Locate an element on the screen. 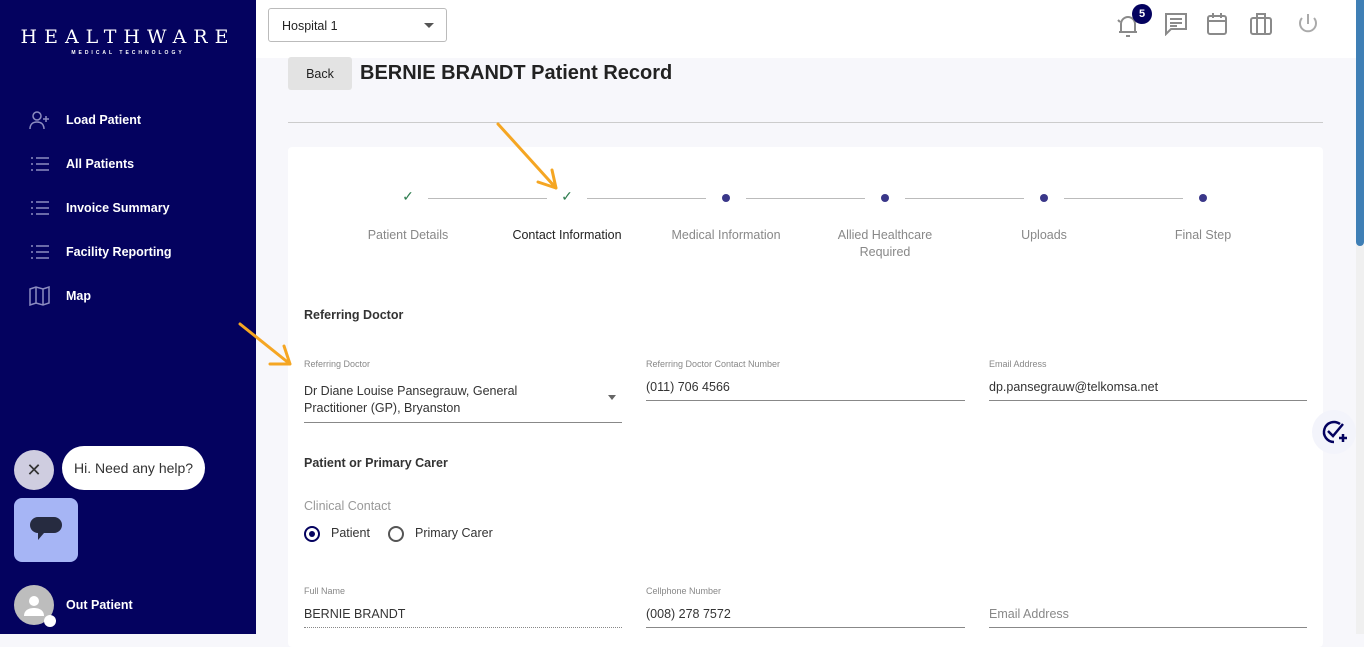 The image size is (1364, 647). sidebar-item-invoice-summary: Invoice Summary is located at coordinates (99, 208).